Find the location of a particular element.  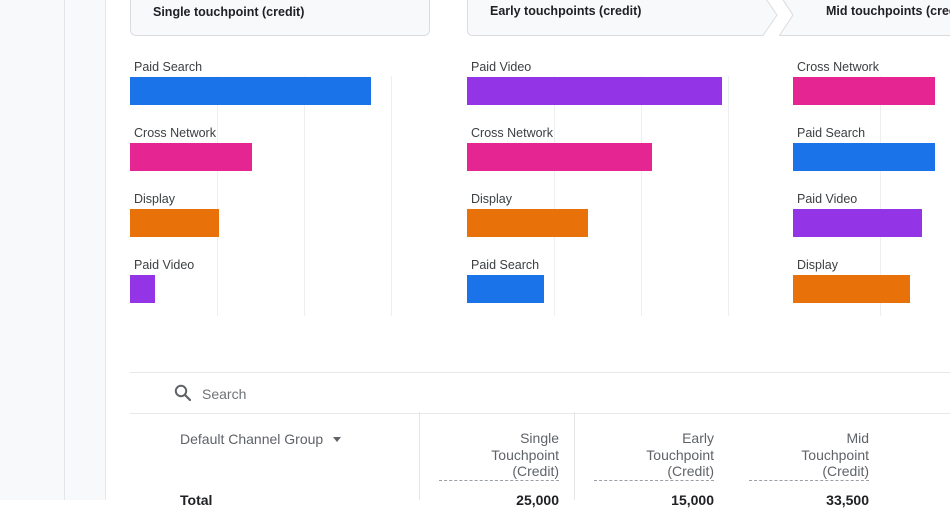

total-single-touchpoint: 25,000 is located at coordinates (537, 500).